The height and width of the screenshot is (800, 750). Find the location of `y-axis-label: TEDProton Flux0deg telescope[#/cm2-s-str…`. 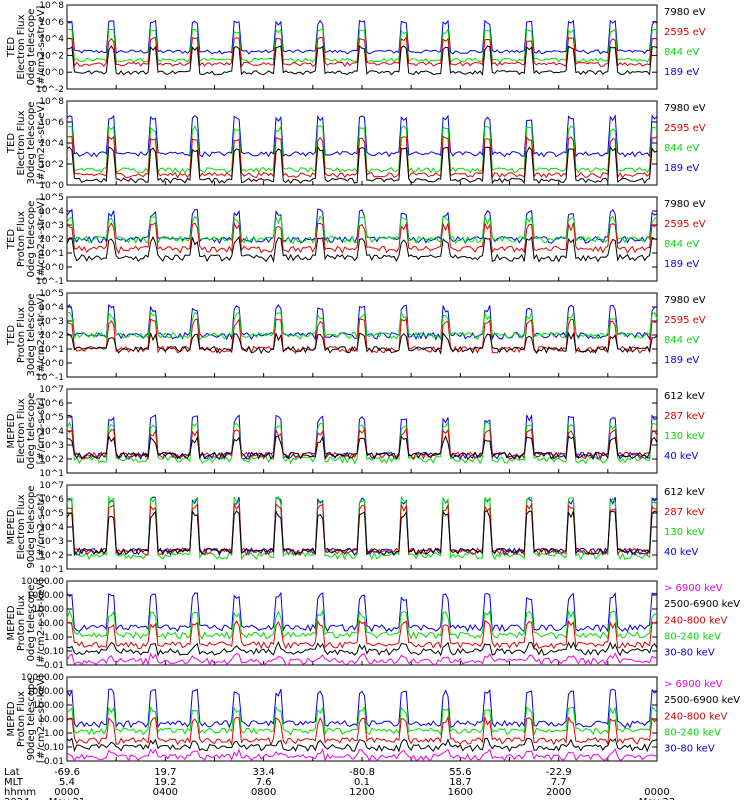

y-axis-label: TEDProton Flux0deg telescope[#/cm2-s-str… is located at coordinates (26, 239).